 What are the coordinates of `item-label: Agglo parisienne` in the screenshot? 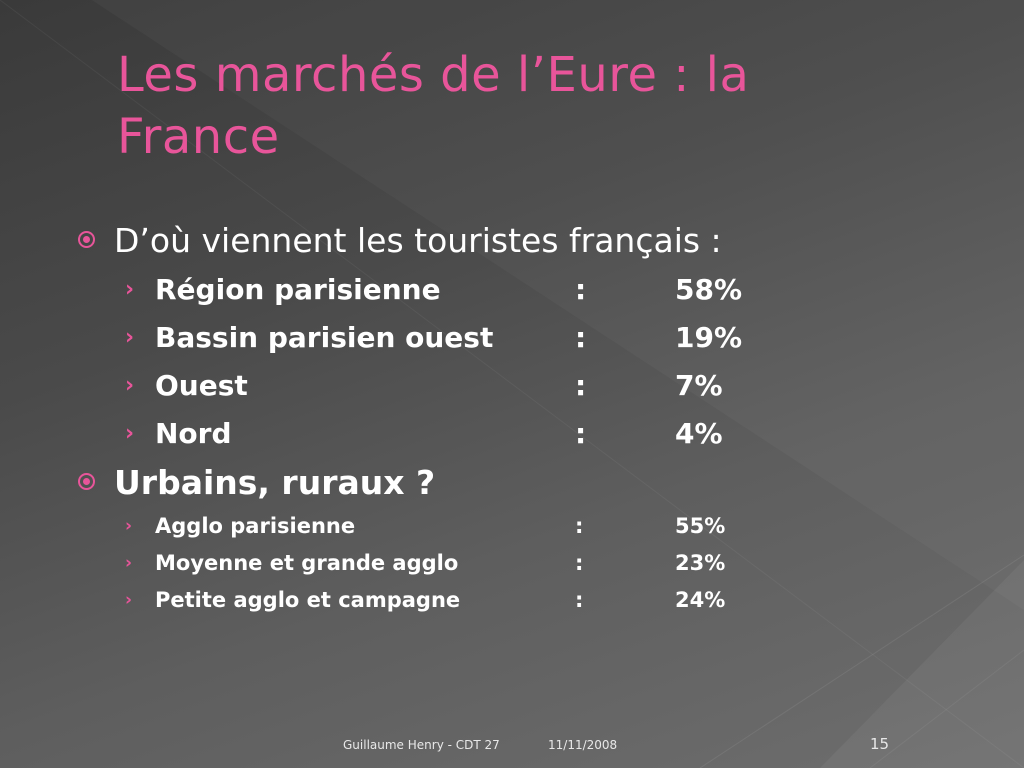 It's located at (255, 525).